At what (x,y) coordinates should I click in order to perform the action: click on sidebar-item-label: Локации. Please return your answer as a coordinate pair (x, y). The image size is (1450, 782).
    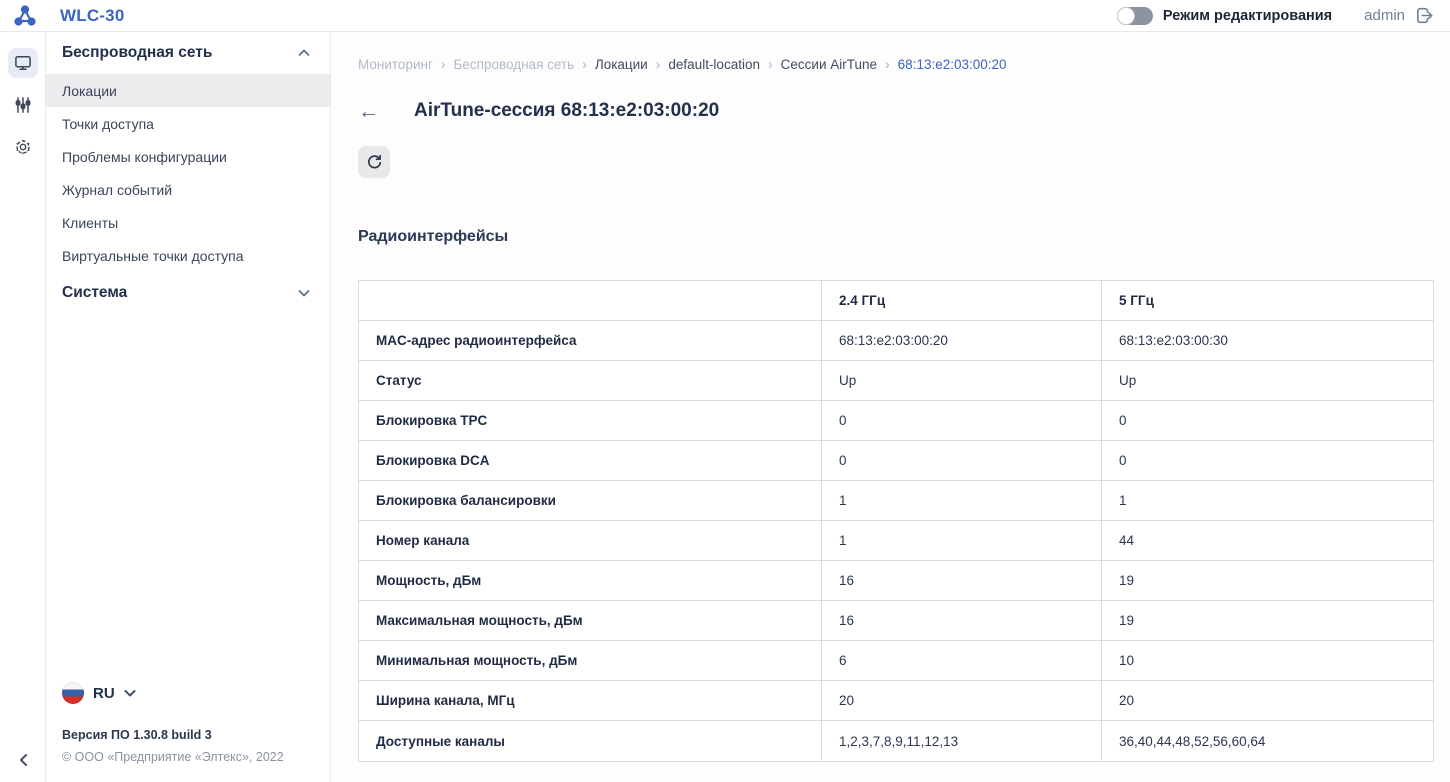
    Looking at the image, I should click on (89, 90).